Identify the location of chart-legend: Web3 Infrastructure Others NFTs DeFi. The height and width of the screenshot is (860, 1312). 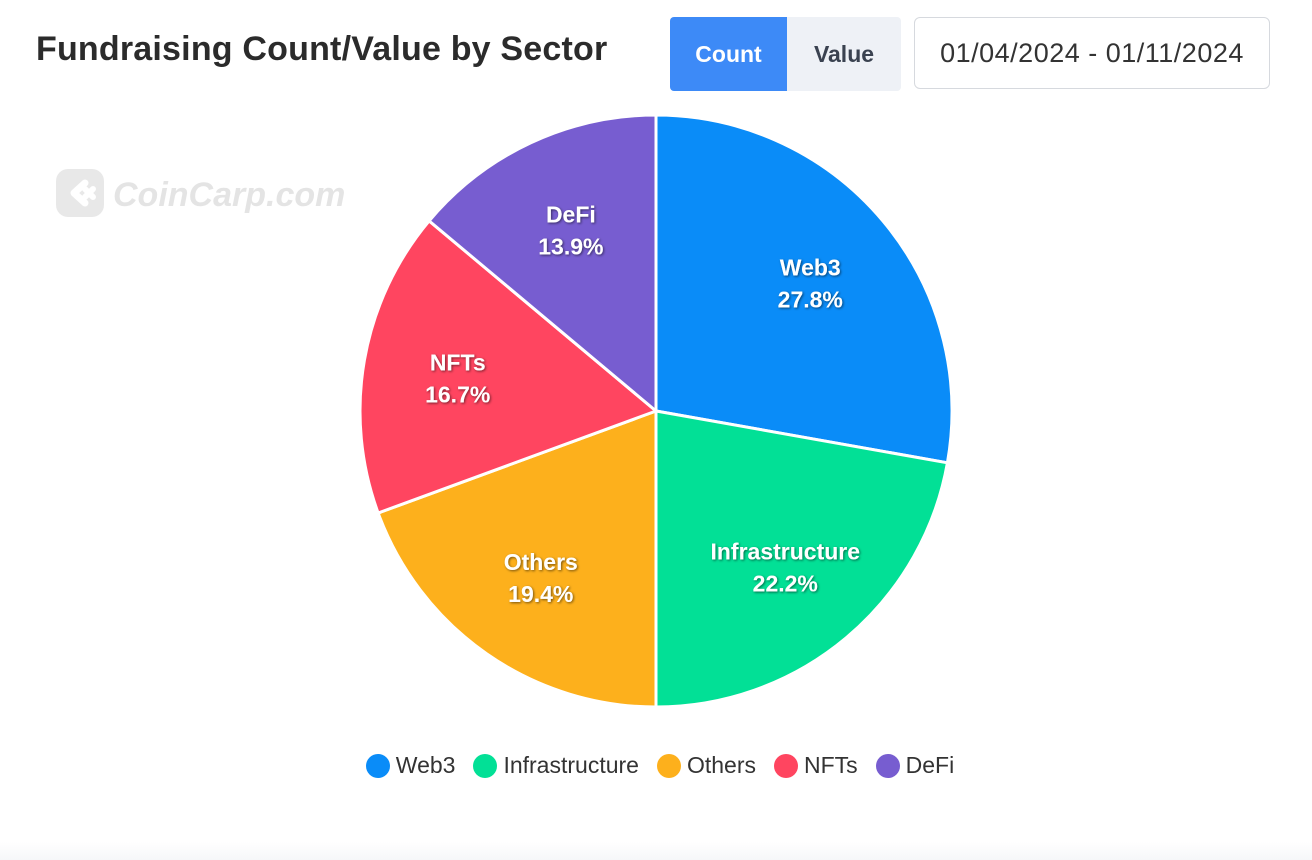
(656, 765).